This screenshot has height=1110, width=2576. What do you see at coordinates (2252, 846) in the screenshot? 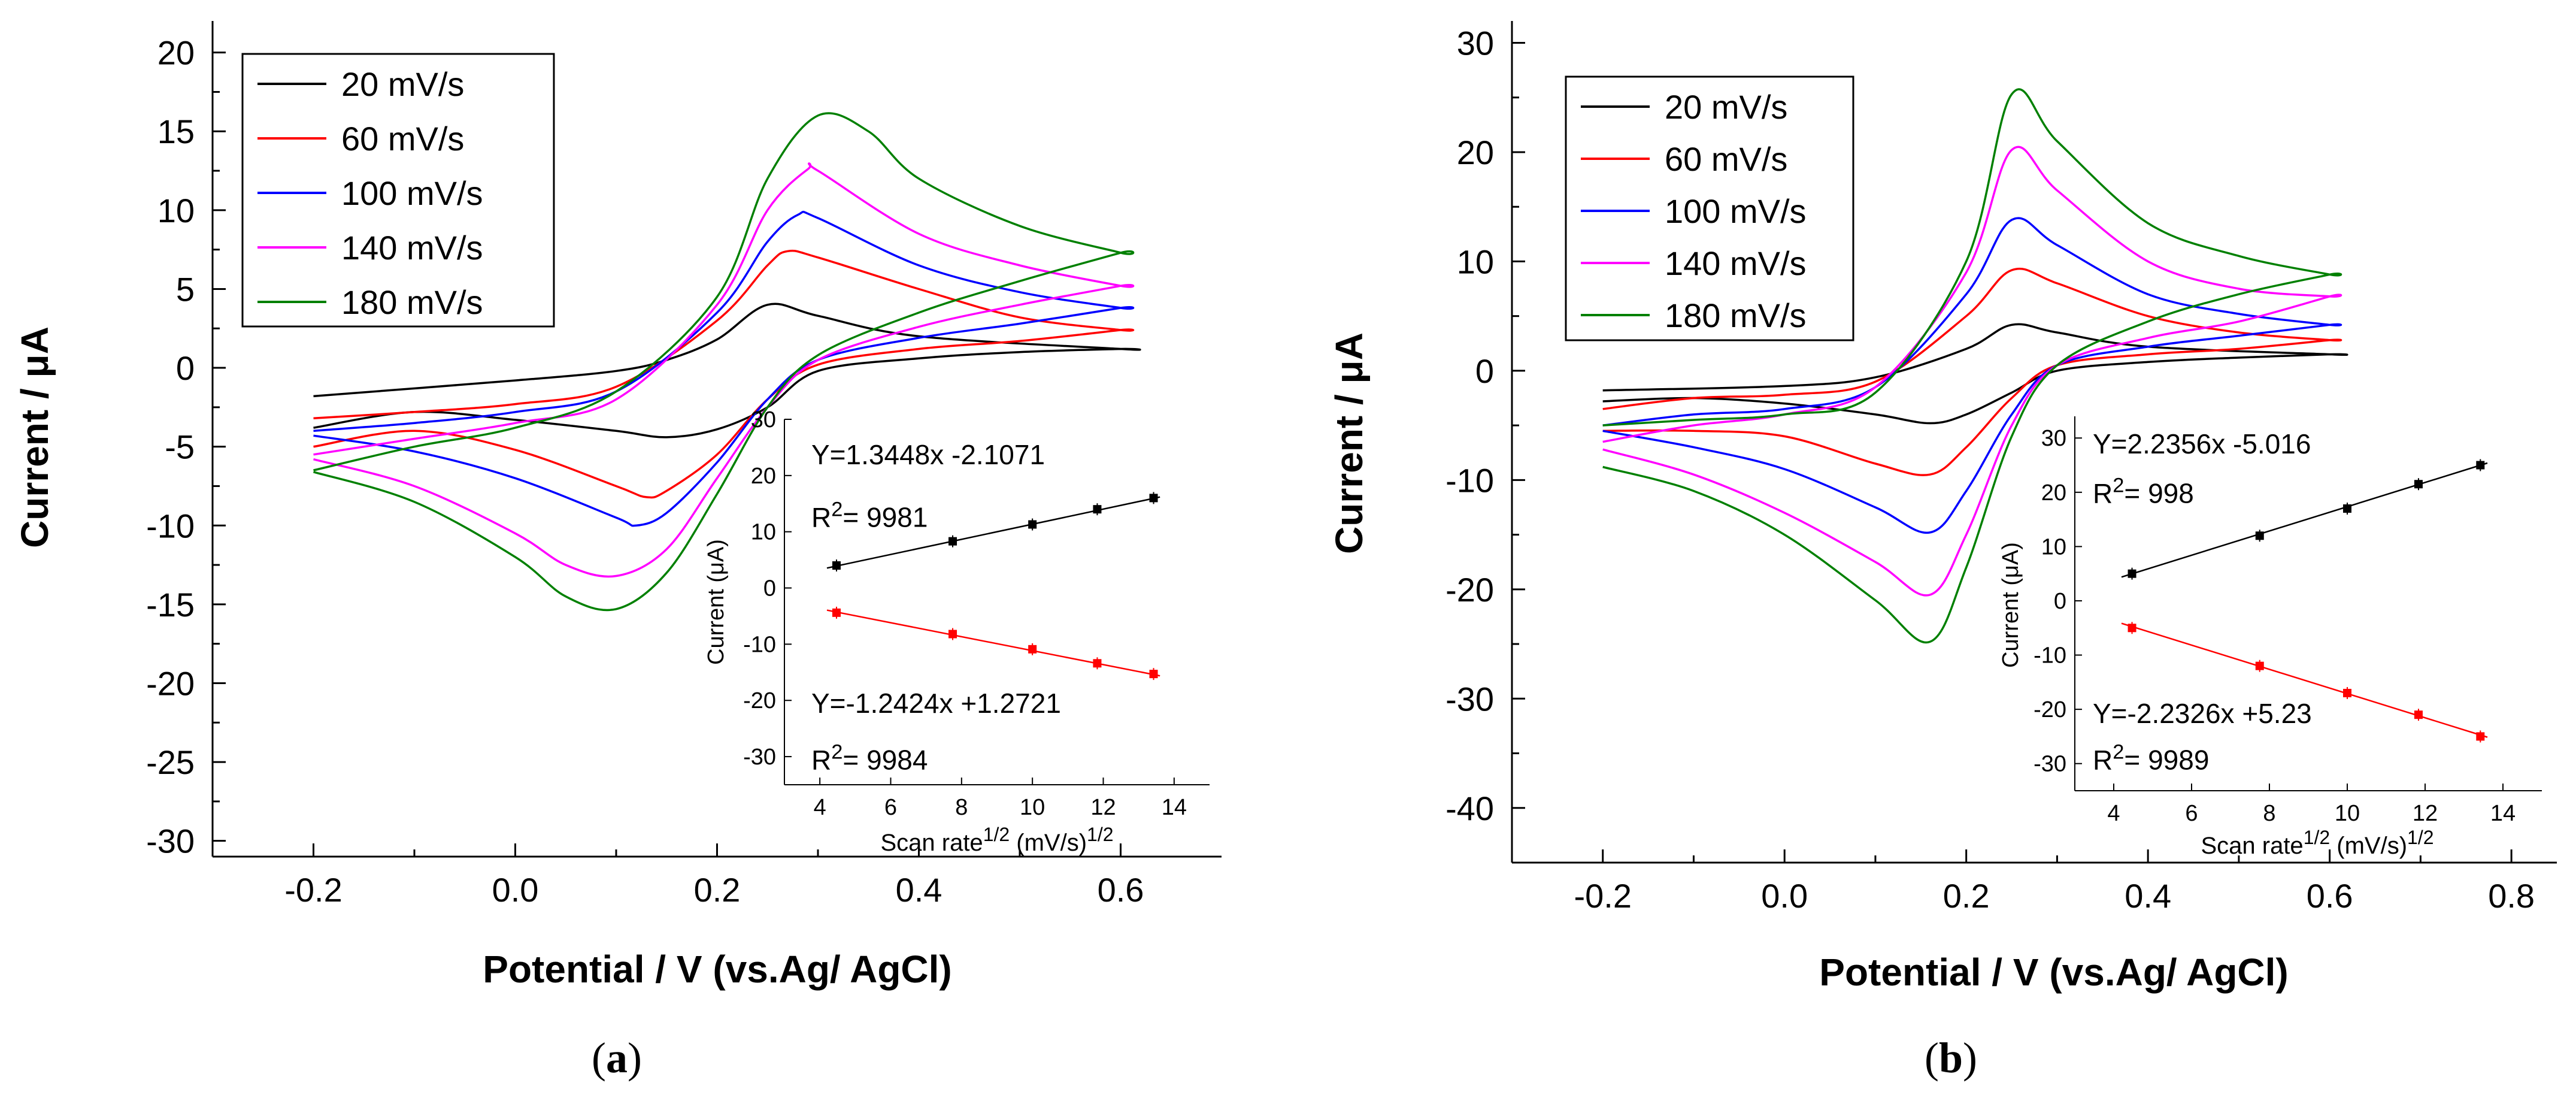
I see `panel-b-inset-x-title-part: Scan rate` at bounding box center [2252, 846].